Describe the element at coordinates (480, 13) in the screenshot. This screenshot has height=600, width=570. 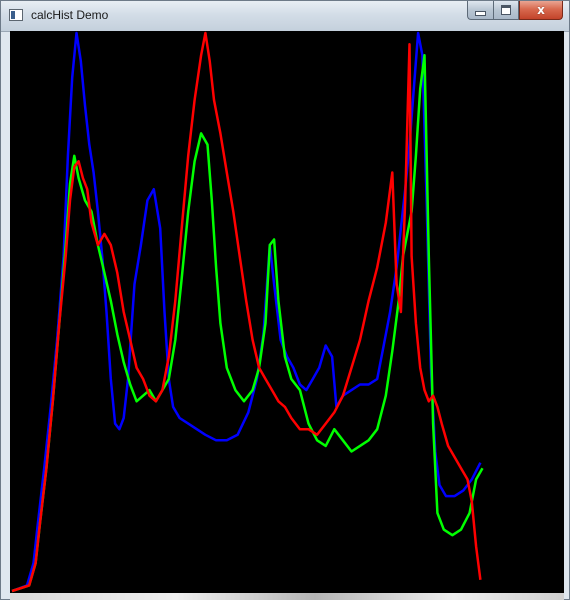
I see `minimize-icon` at that location.